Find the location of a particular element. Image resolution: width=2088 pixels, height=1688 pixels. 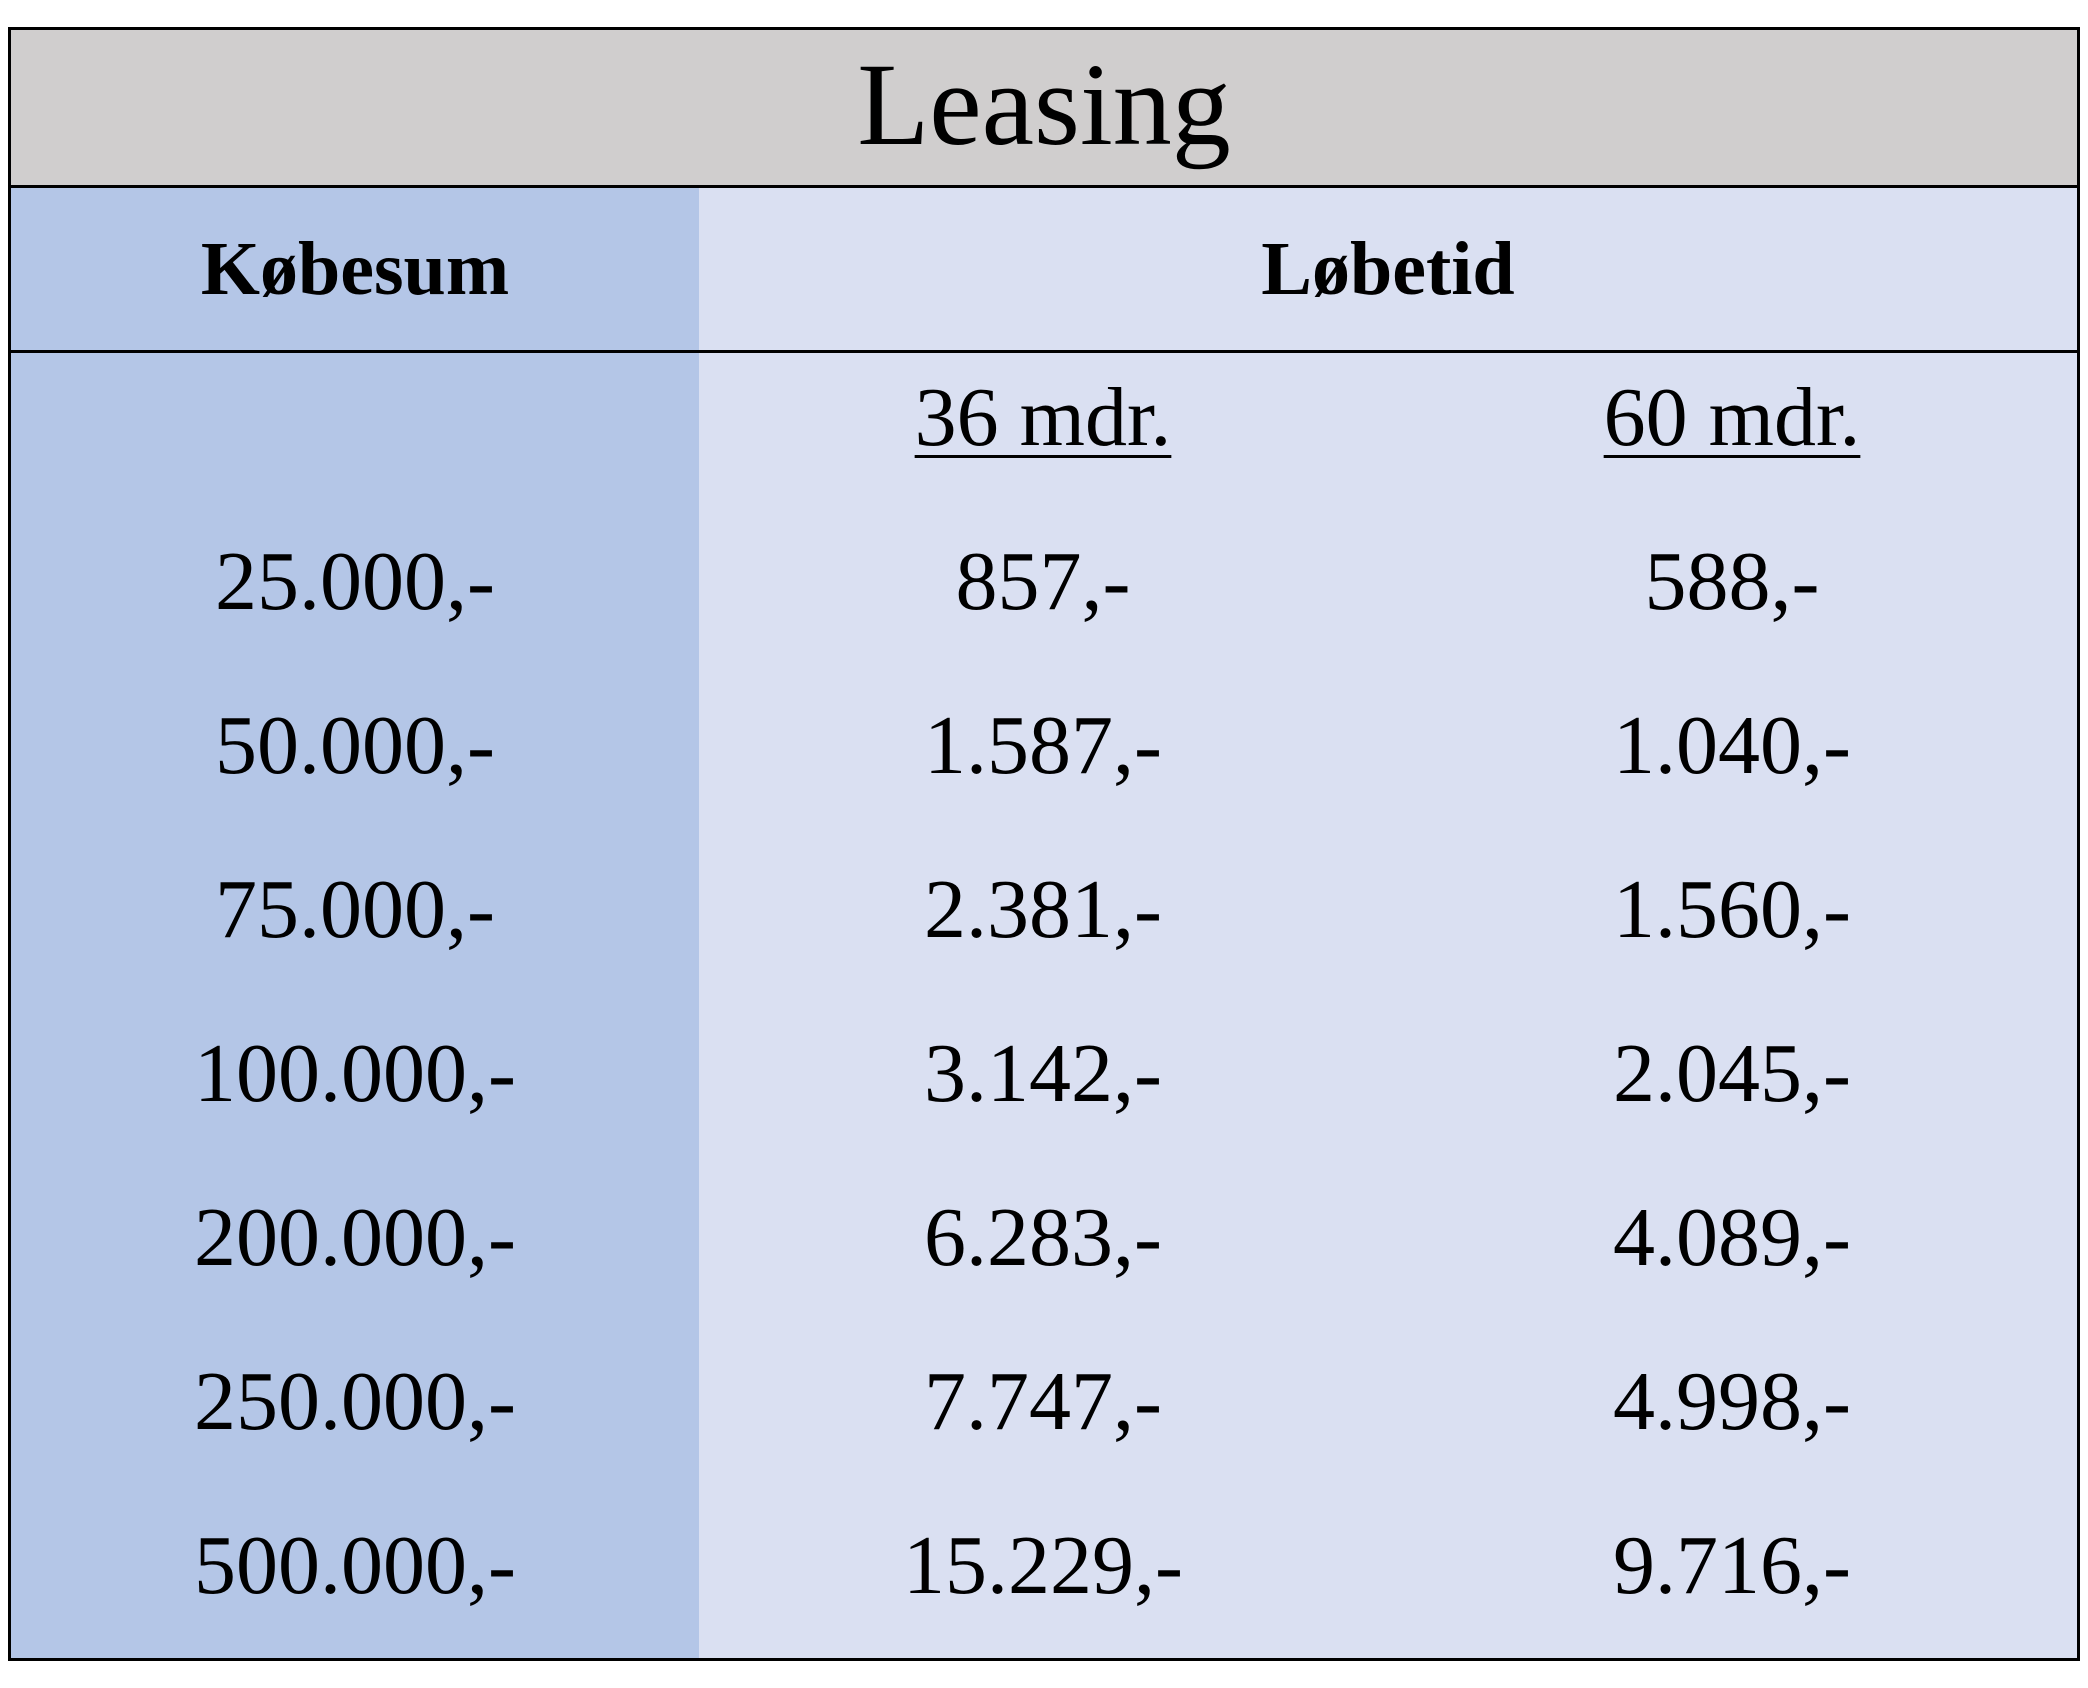

payment-36-cell: 7.747,- is located at coordinates (1043, 1401).